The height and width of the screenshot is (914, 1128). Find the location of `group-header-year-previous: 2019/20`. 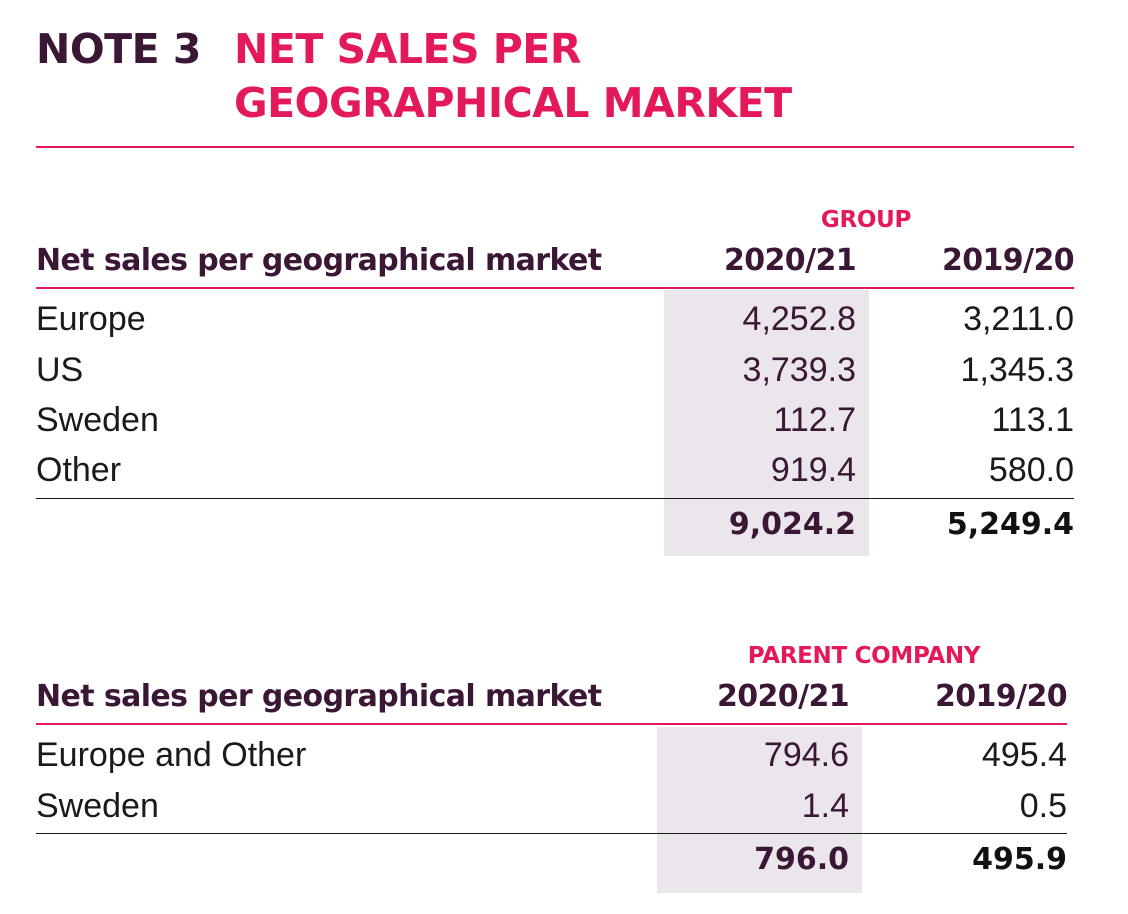

group-header-year-previous: 2019/20 is located at coordinates (1008, 260).